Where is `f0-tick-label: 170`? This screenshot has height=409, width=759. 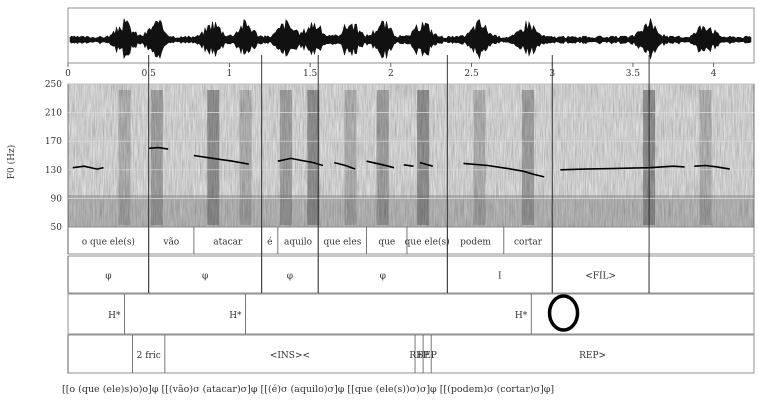
f0-tick-label: 170 is located at coordinates (53, 142).